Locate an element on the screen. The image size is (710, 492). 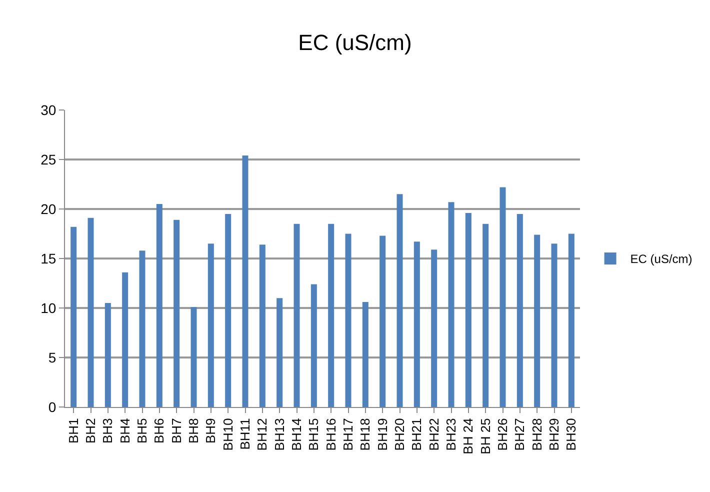
y-tick-label: 10 is located at coordinates (48, 308).